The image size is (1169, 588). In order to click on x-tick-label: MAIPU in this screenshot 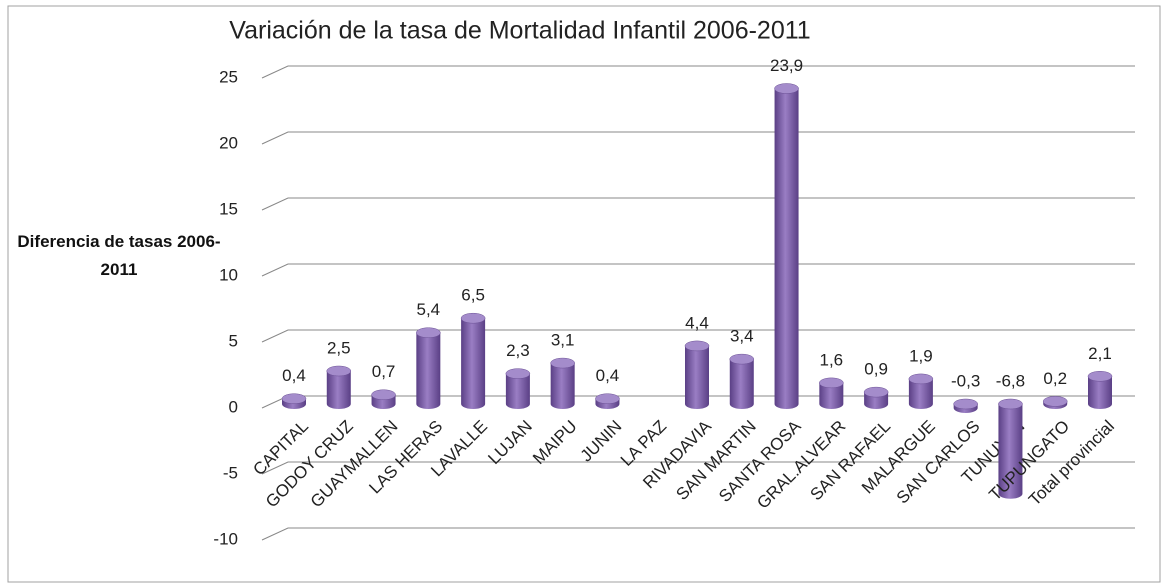, I will do `click(555, 443)`.